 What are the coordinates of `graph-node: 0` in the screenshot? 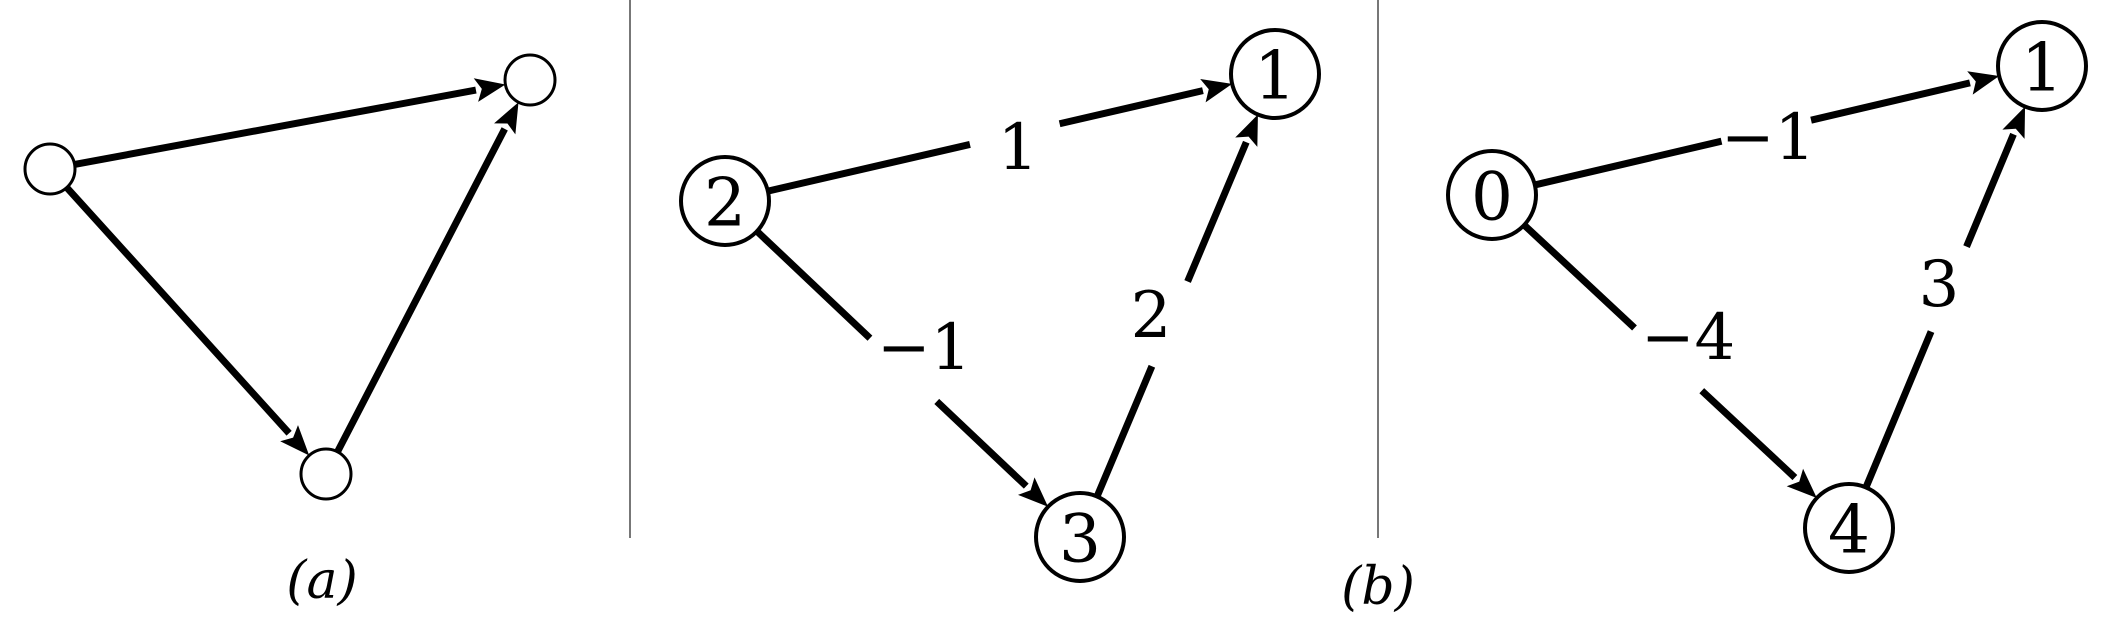 It's located at (1492, 195).